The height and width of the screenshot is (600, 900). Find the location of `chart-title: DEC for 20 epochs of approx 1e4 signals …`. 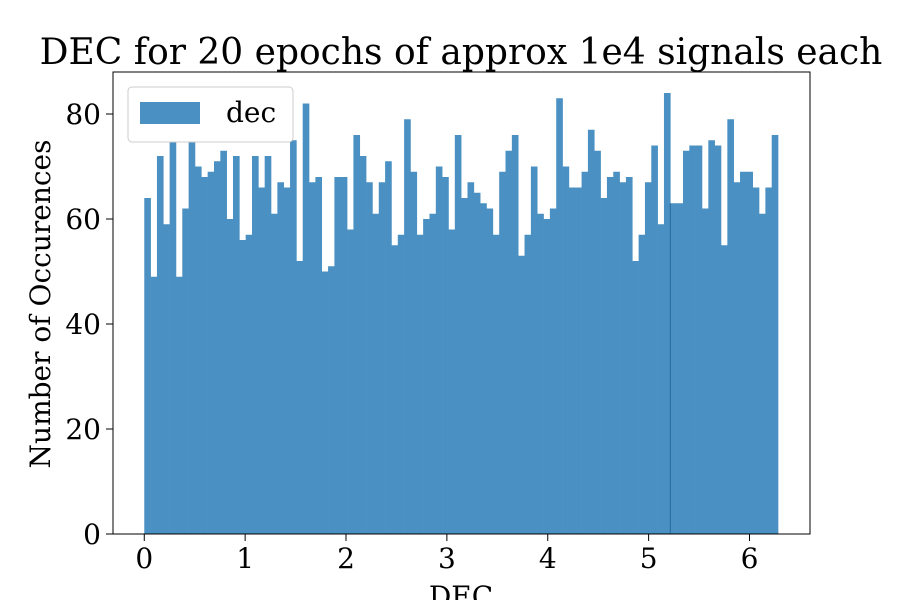

chart-title: DEC for 20 epochs of approx 1e4 signals … is located at coordinates (461, 52).